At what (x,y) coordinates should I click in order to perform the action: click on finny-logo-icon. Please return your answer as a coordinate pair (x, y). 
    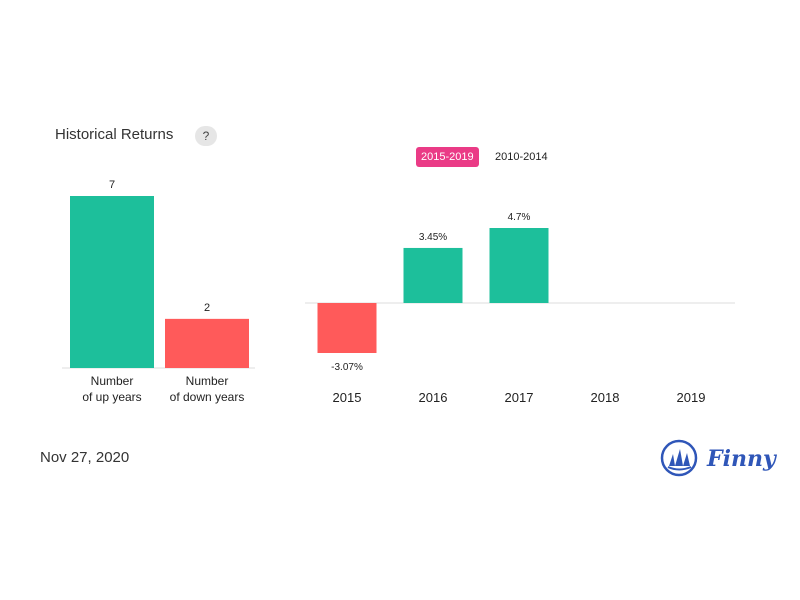
    Looking at the image, I should click on (679, 458).